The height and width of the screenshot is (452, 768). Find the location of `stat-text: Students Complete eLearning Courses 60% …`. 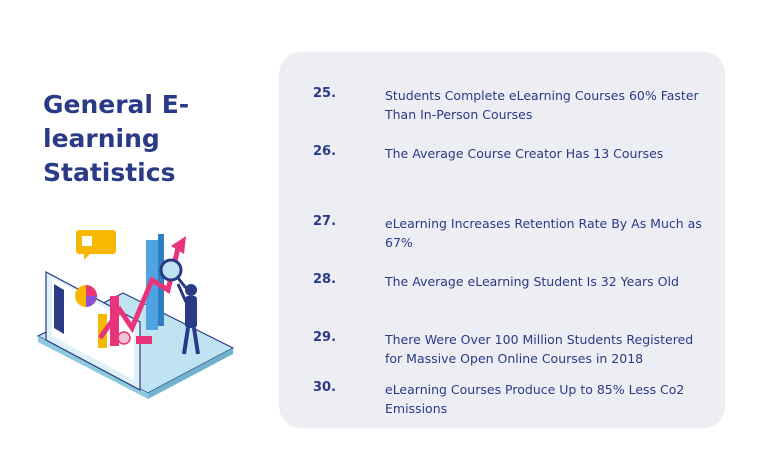

stat-text: Students Complete eLearning Courses 60% … is located at coordinates (542, 105).